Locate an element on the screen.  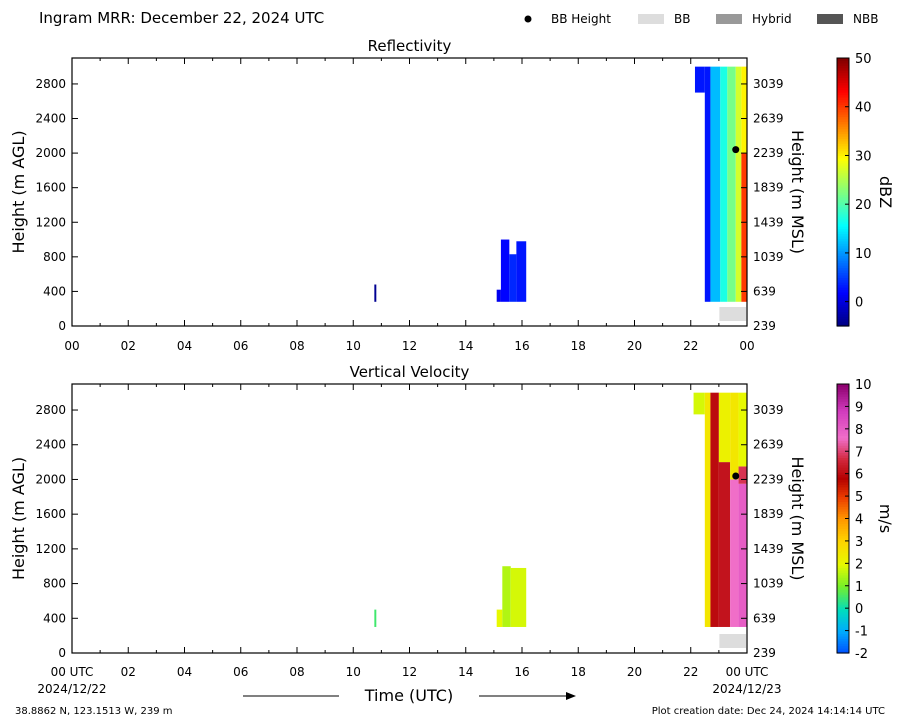
x-tick-label: 06 is located at coordinates (240, 346).